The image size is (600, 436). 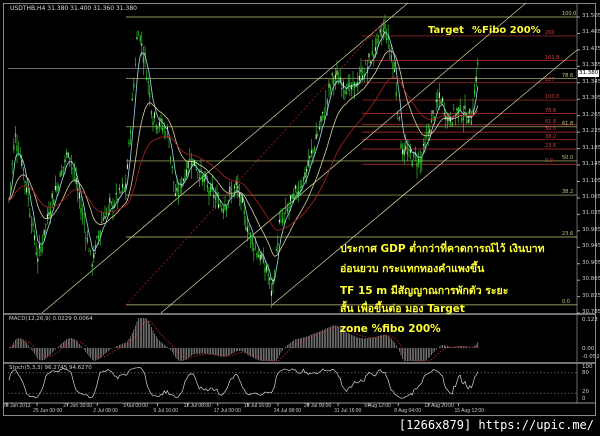 What do you see at coordinates (17, 405) in the screenshot?
I see `x-tick-label: 20 Jun 2013` at bounding box center [17, 405].